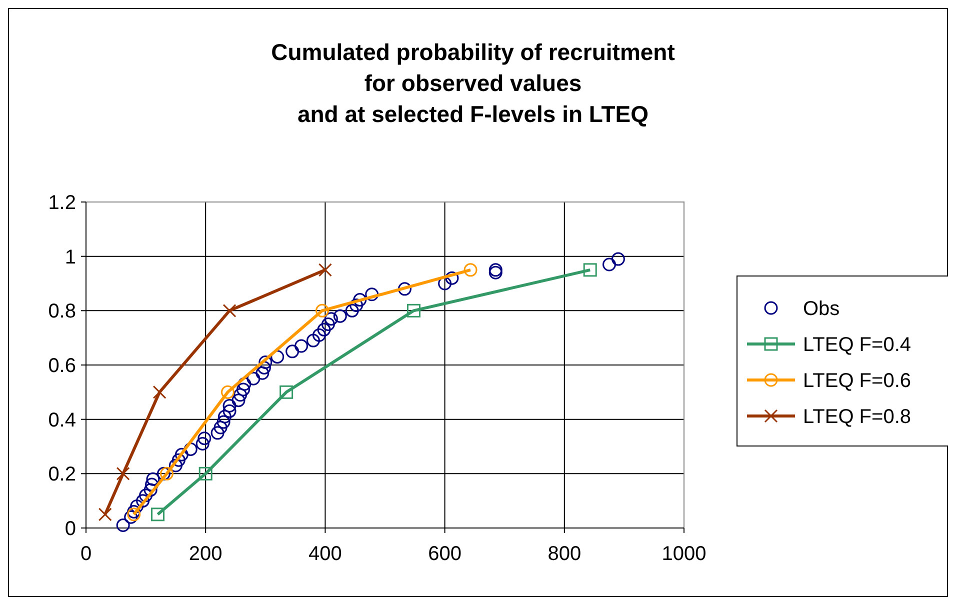 The image size is (957, 605). Describe the element at coordinates (205, 554) in the screenshot. I see `x-tick-label: 200` at that location.